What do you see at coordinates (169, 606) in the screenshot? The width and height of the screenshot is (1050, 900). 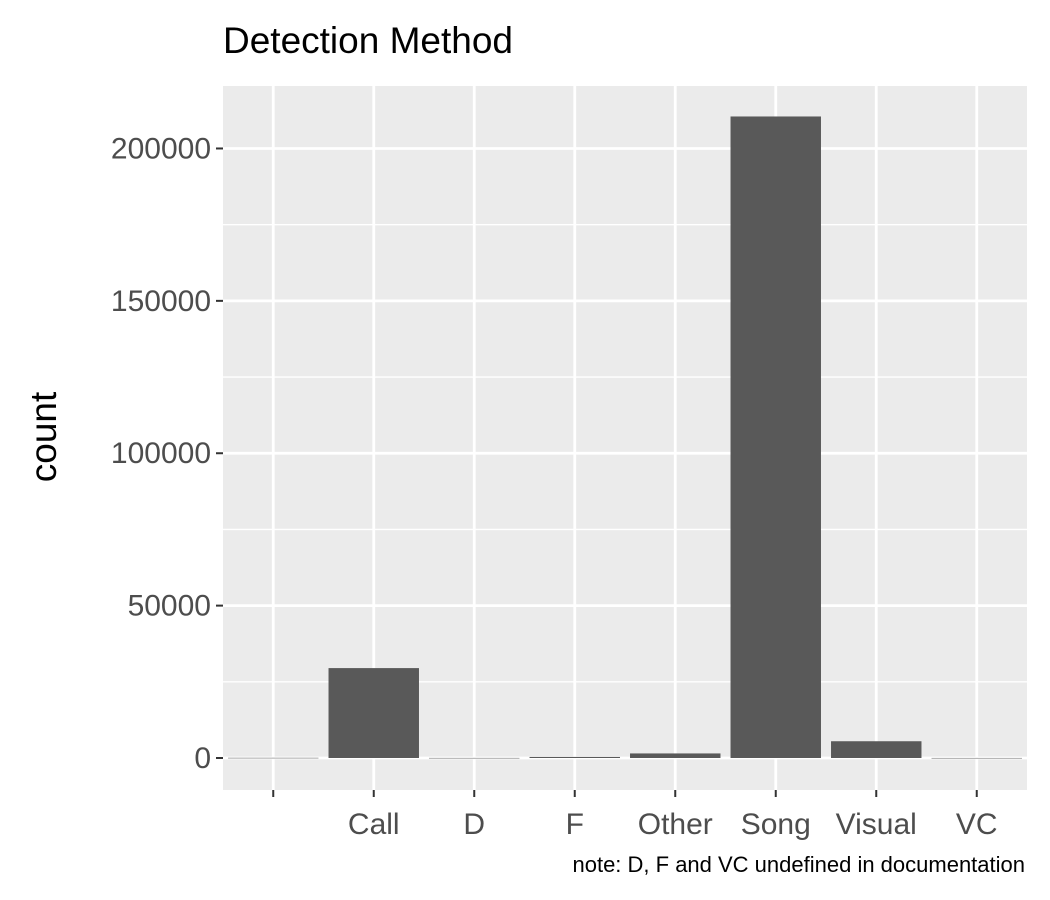 I see `y-tick-label: 50000` at bounding box center [169, 606].